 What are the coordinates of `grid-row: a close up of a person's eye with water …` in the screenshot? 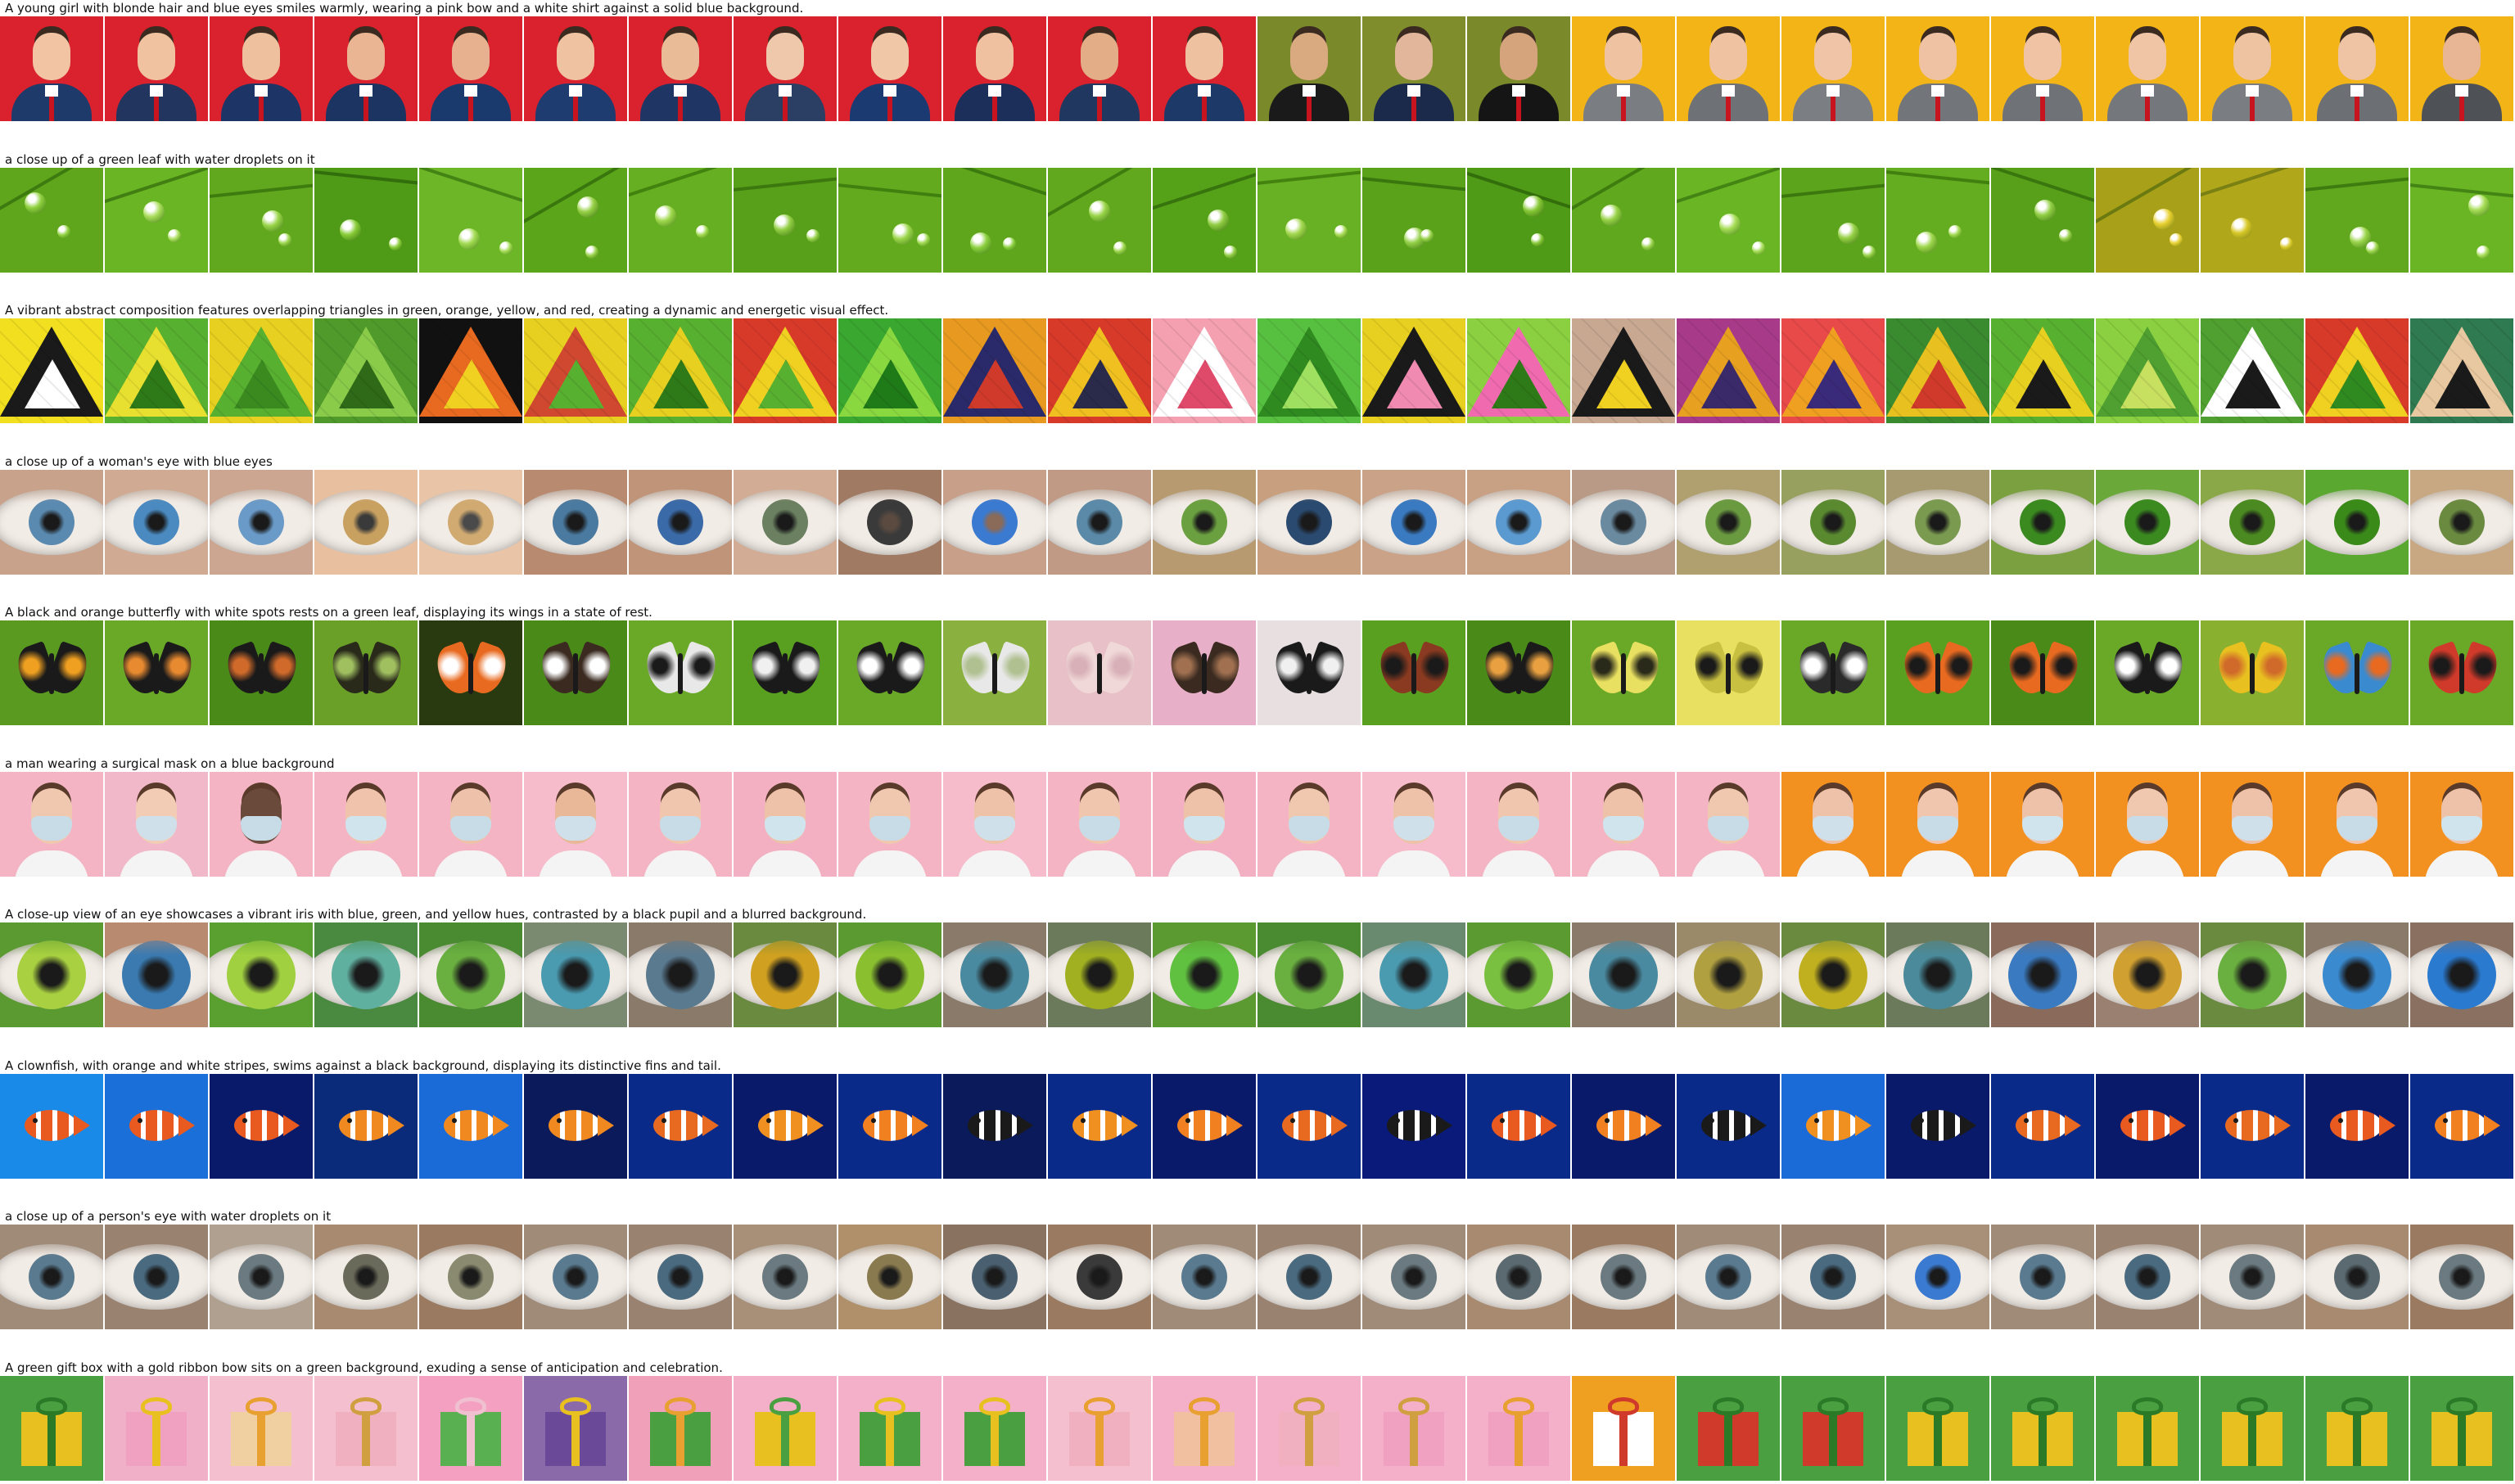 It's located at (1258, 1270).